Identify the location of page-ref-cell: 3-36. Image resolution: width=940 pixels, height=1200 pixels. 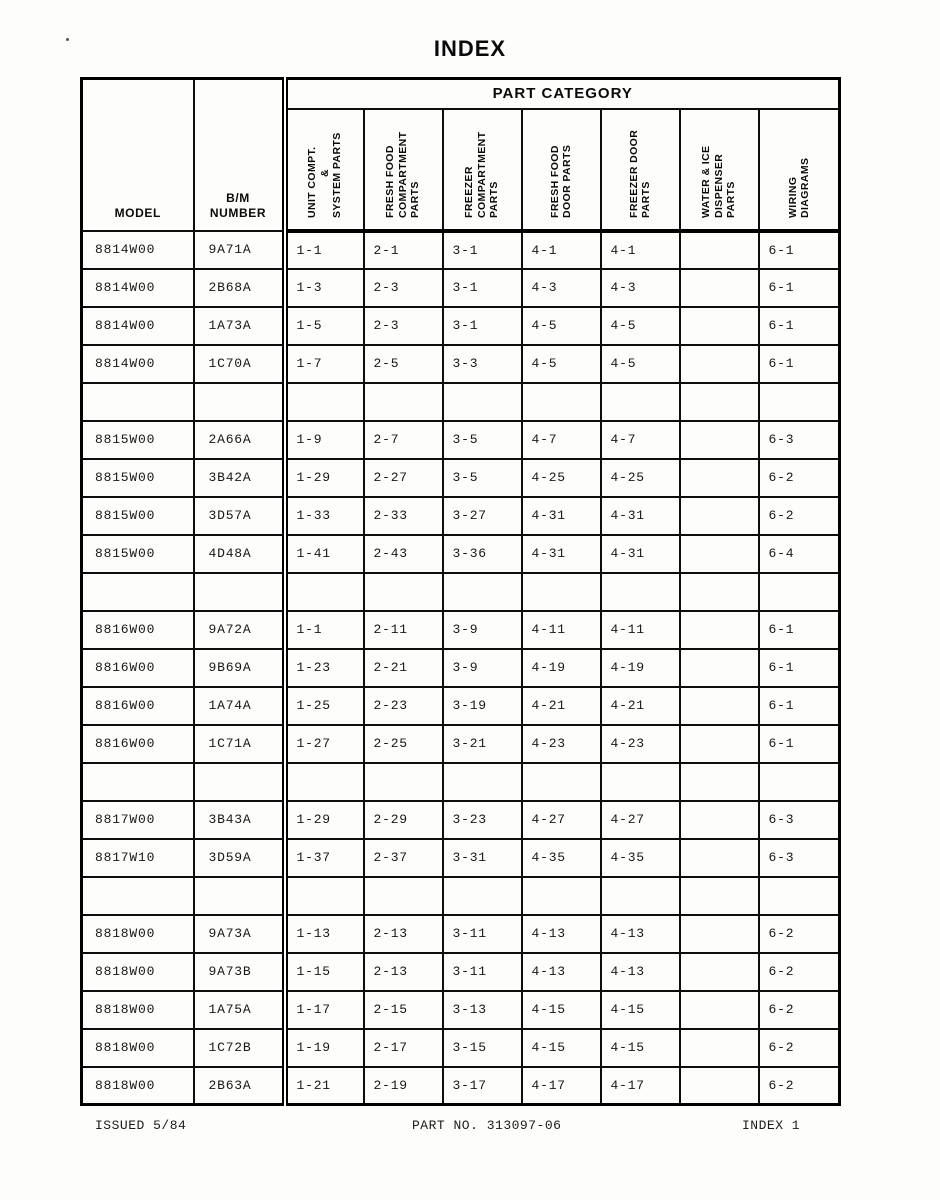
(482, 553).